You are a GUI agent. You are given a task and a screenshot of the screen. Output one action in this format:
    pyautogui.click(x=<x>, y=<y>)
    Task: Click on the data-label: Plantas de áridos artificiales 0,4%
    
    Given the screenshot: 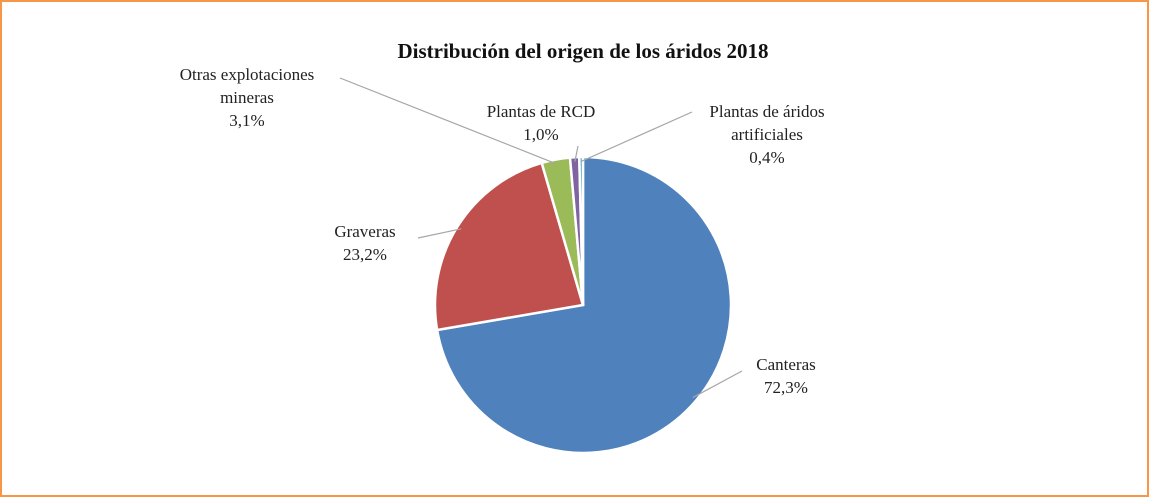 What is the action you would take?
    pyautogui.click(x=767, y=134)
    